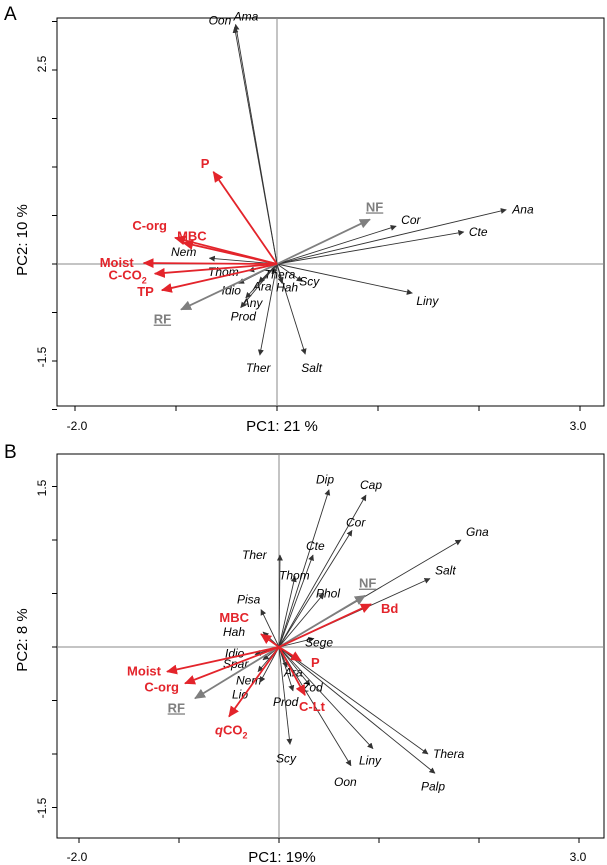 This screenshot has height=865, width=607. I want to click on panel-a-species-arrow-ama, so click(255, 144).